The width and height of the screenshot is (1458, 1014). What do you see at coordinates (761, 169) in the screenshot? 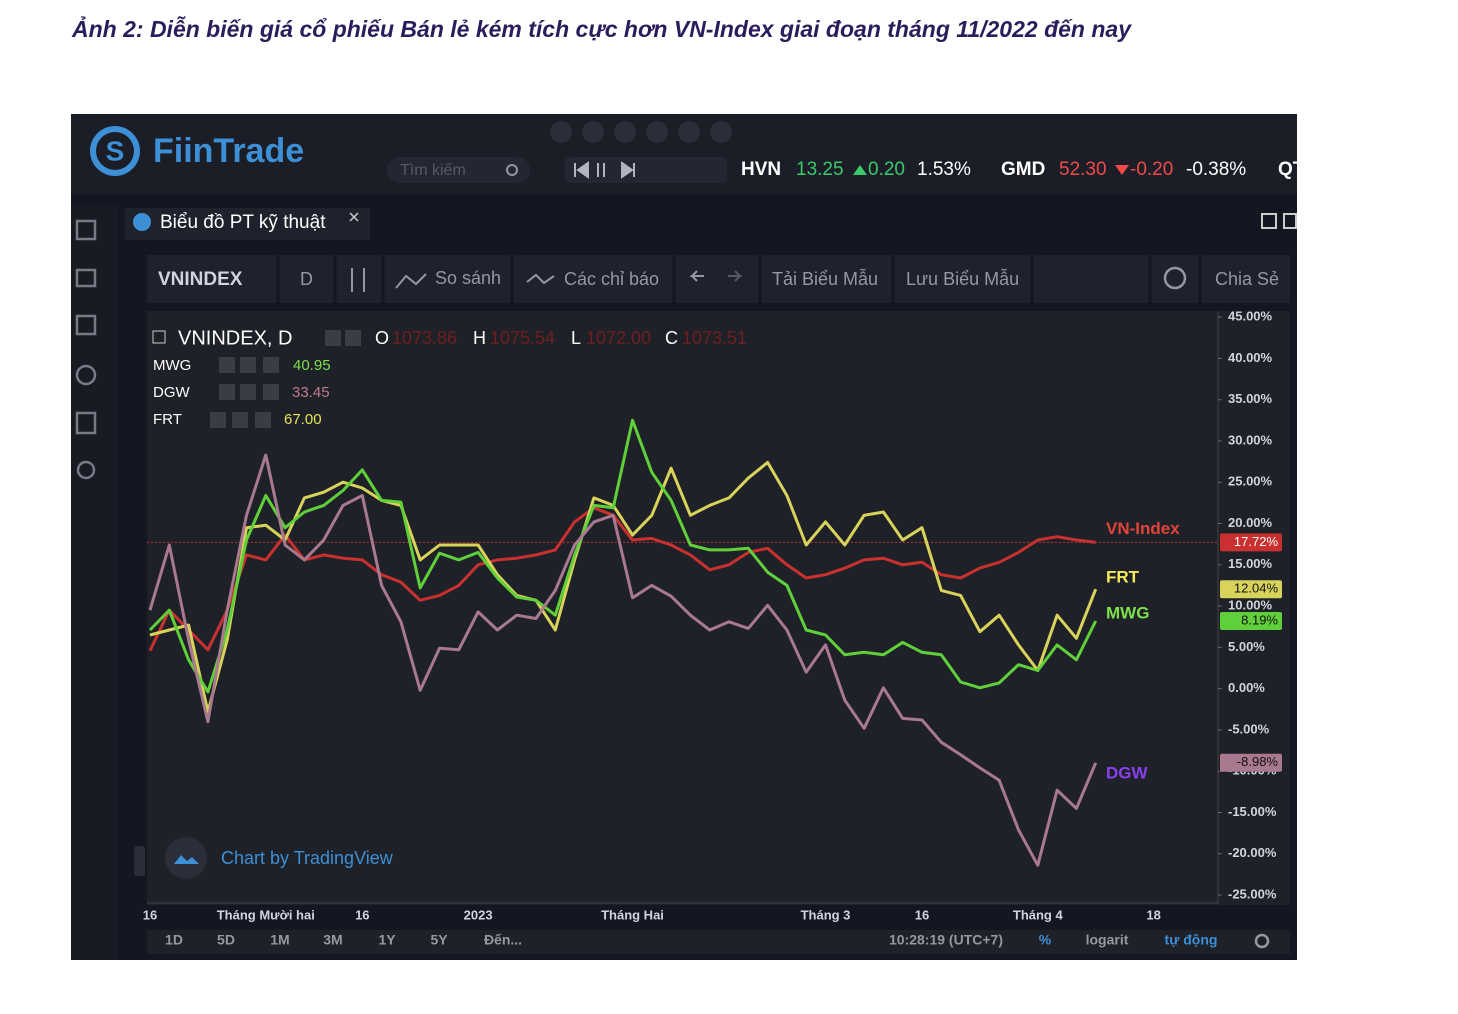
I see `ticker-symbol: HVN` at bounding box center [761, 169].